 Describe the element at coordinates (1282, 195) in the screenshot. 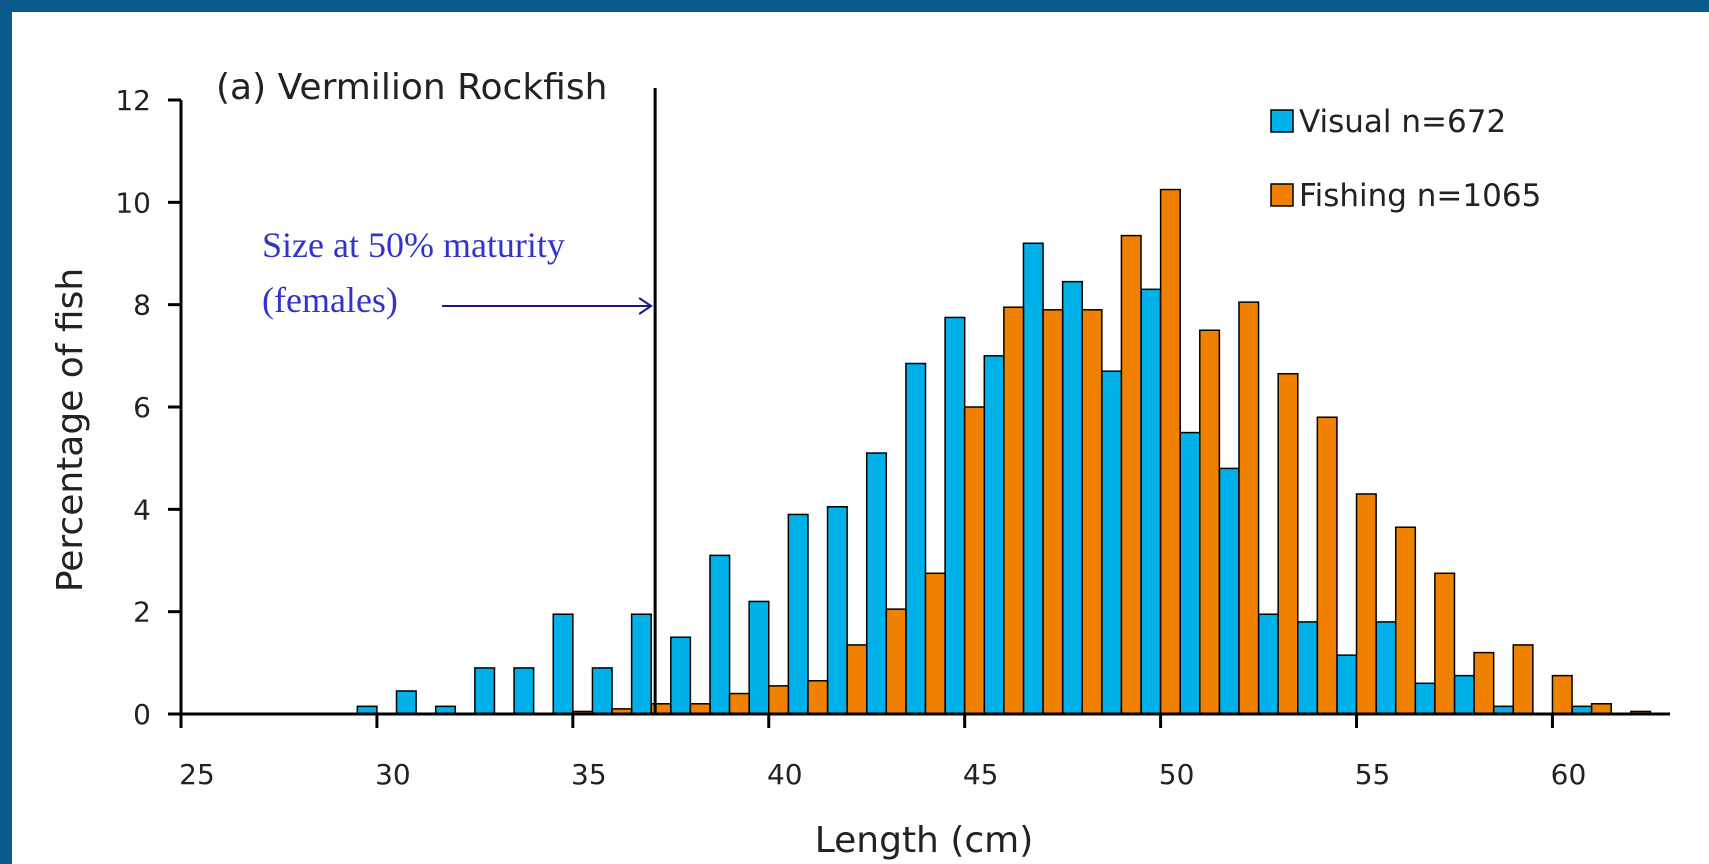

I see `legend-swatch-fishing` at that location.